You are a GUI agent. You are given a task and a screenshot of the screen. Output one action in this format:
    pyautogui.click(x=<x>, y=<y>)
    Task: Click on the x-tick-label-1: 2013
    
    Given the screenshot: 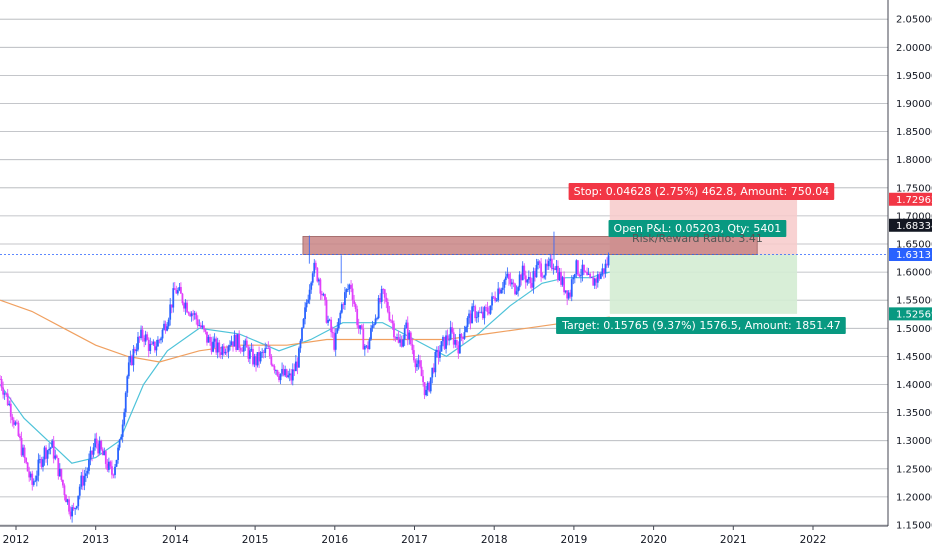 What is the action you would take?
    pyautogui.click(x=95, y=540)
    